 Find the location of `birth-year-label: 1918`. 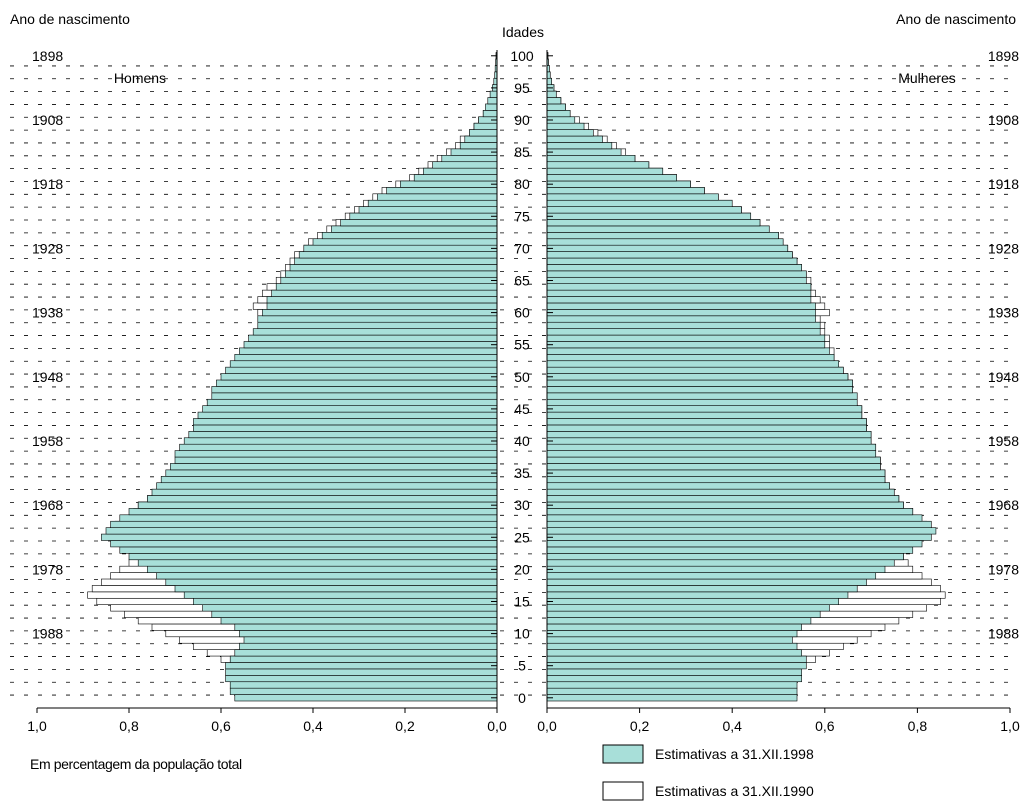

birth-year-label: 1918 is located at coordinates (1003, 184).